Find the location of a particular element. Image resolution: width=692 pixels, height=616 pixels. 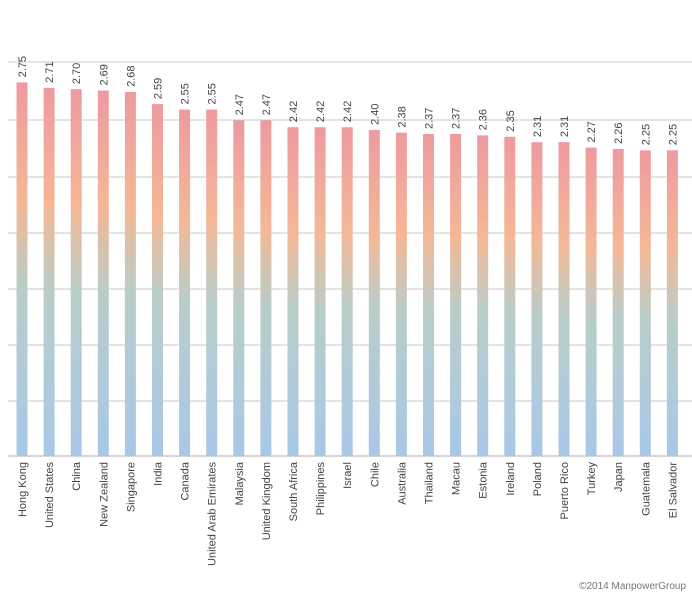

category-label: Poland is located at coordinates (538, 479).